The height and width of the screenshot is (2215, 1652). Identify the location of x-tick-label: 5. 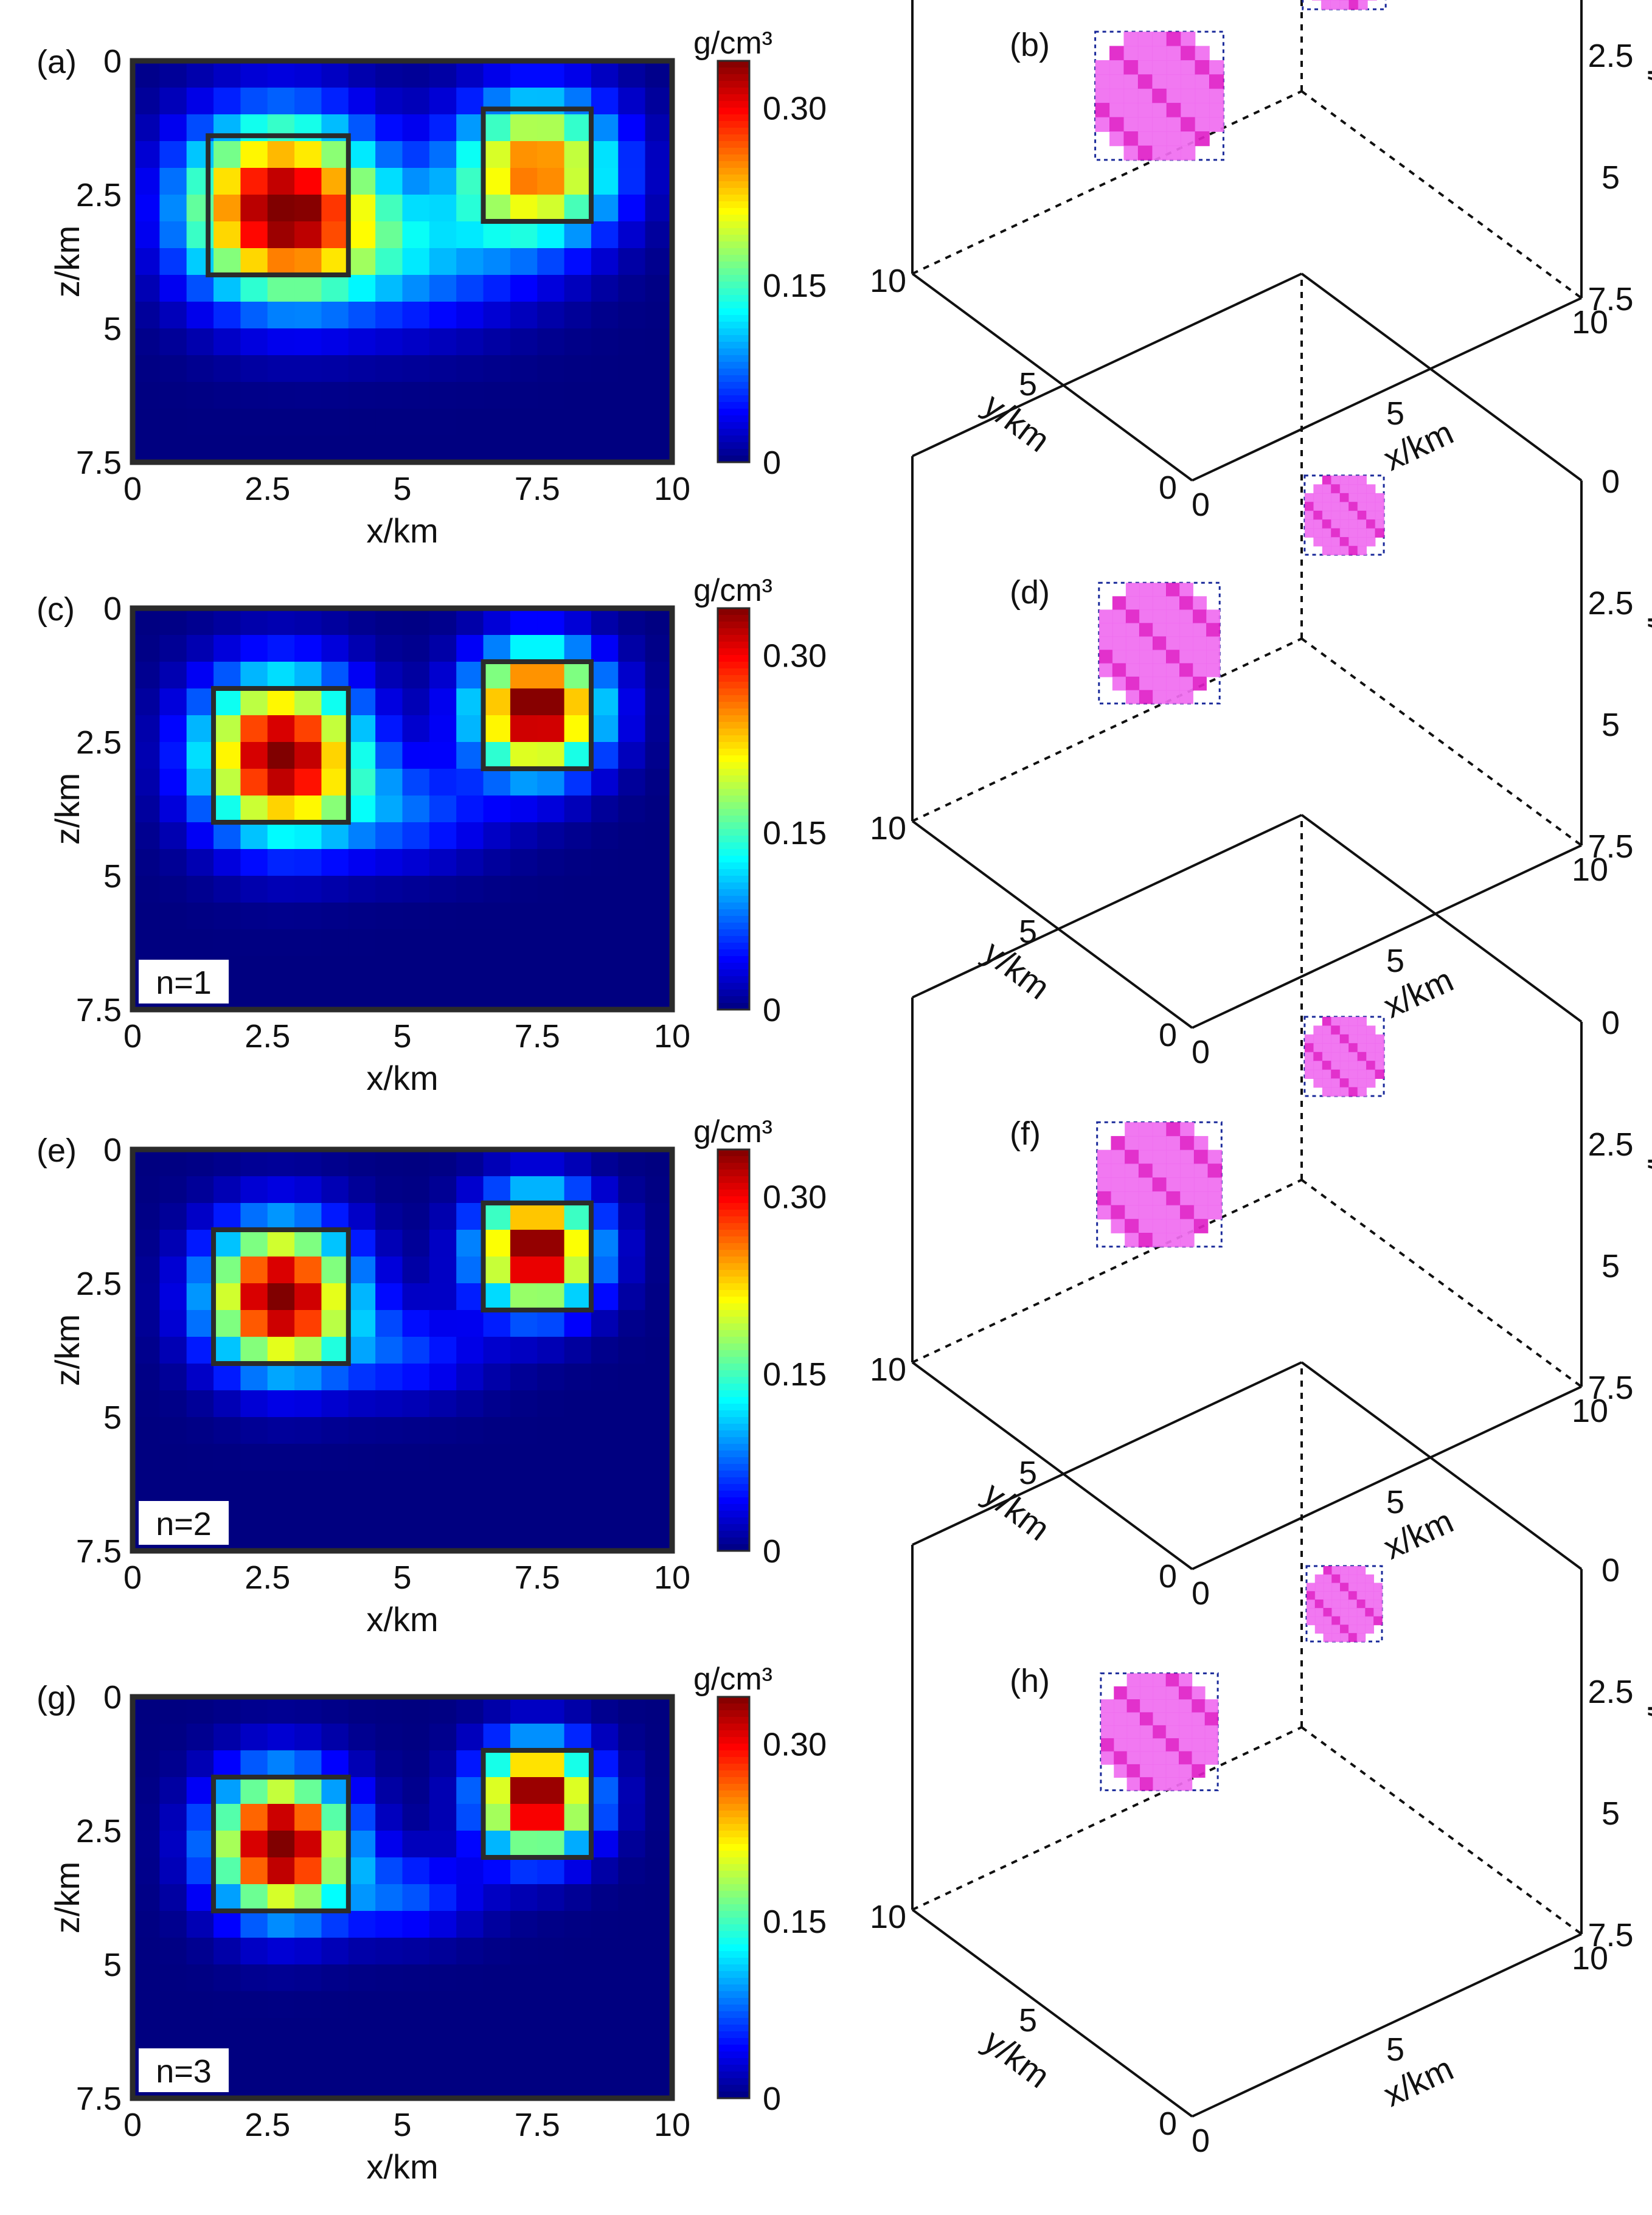
(402, 489).